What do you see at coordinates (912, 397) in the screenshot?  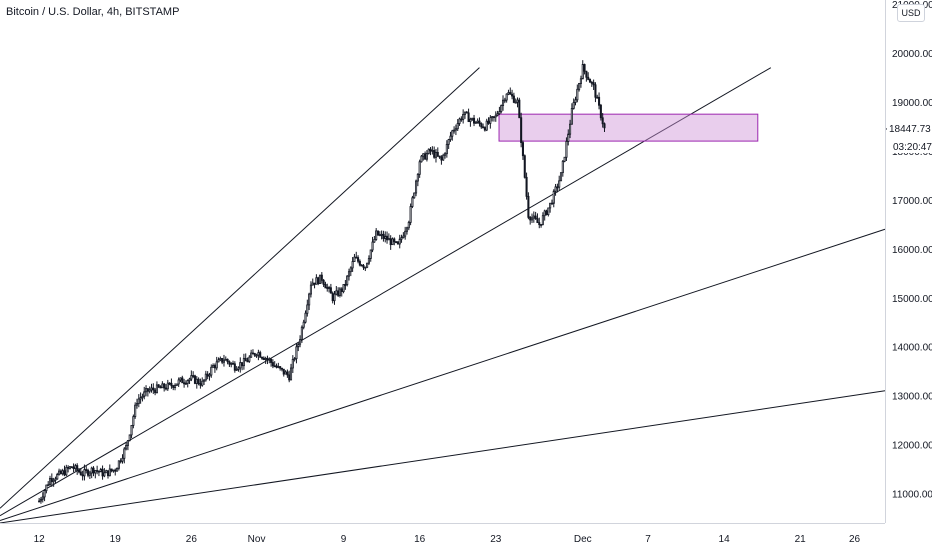 I see `y-tick-label: 13000.00` at bounding box center [912, 397].